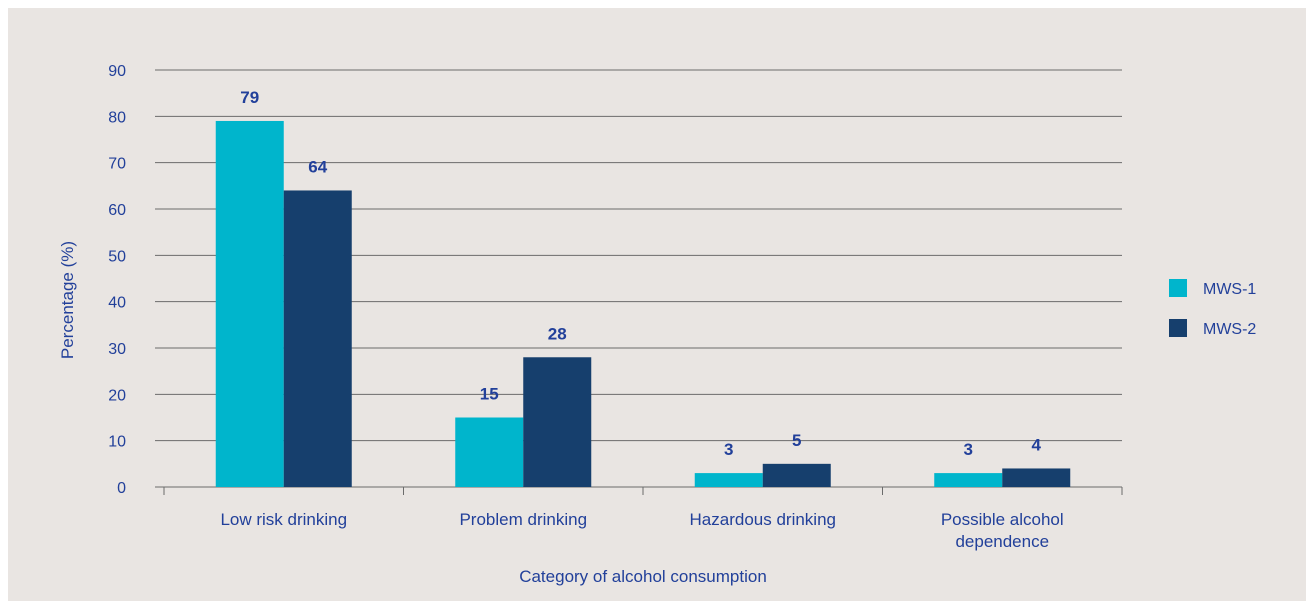 This screenshot has width=1306, height=601. Describe the element at coordinates (117, 71) in the screenshot. I see `y-tick-label: 90` at that location.